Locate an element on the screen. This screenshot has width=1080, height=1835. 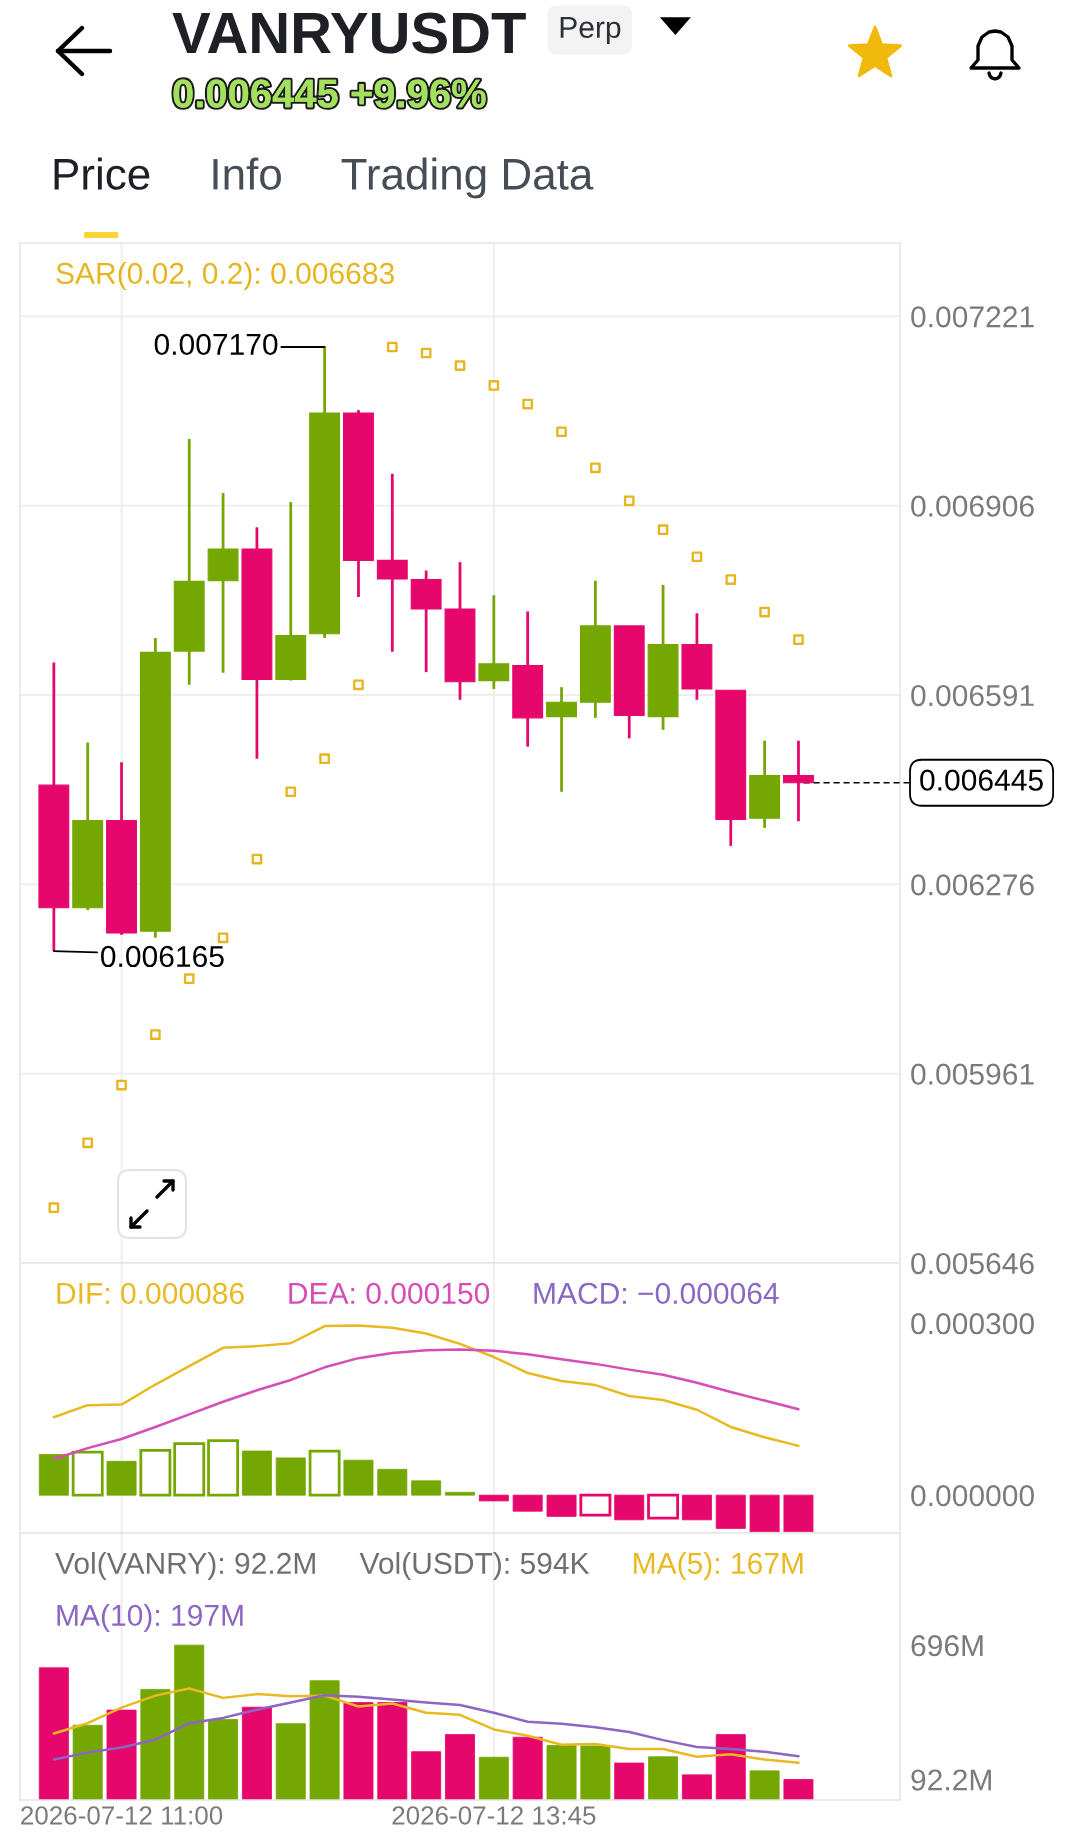
y-tick-label: 0.006906 is located at coordinates (972, 506).